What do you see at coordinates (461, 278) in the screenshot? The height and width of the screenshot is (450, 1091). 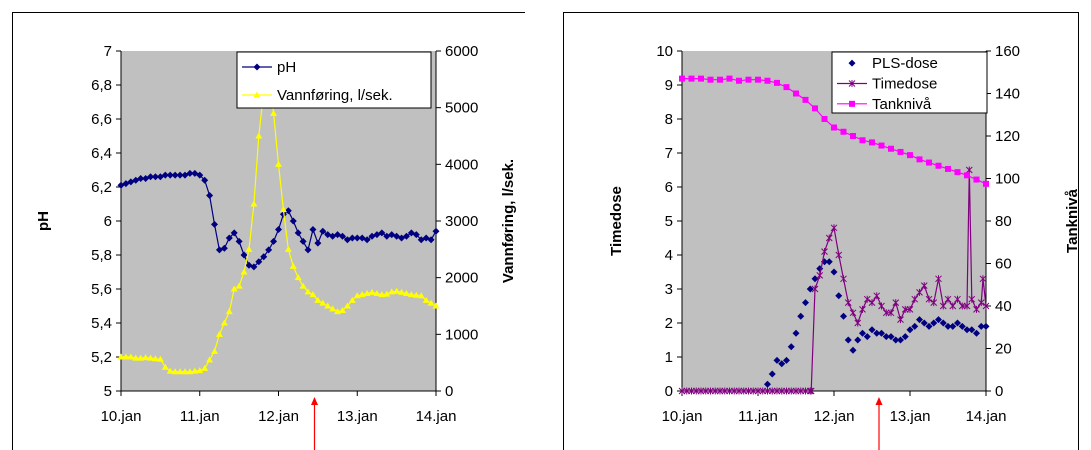 I see `y2-tick-label: 2000` at bounding box center [461, 278].